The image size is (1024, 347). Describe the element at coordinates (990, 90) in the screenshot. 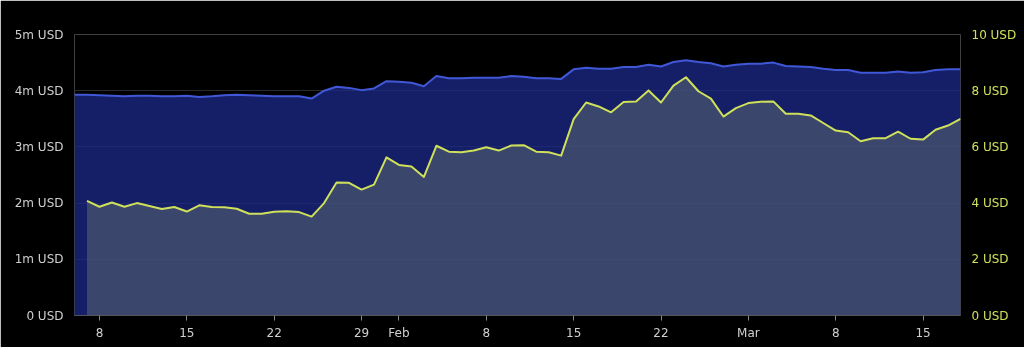

I see `y2-tick-label: 8 USD` at that location.